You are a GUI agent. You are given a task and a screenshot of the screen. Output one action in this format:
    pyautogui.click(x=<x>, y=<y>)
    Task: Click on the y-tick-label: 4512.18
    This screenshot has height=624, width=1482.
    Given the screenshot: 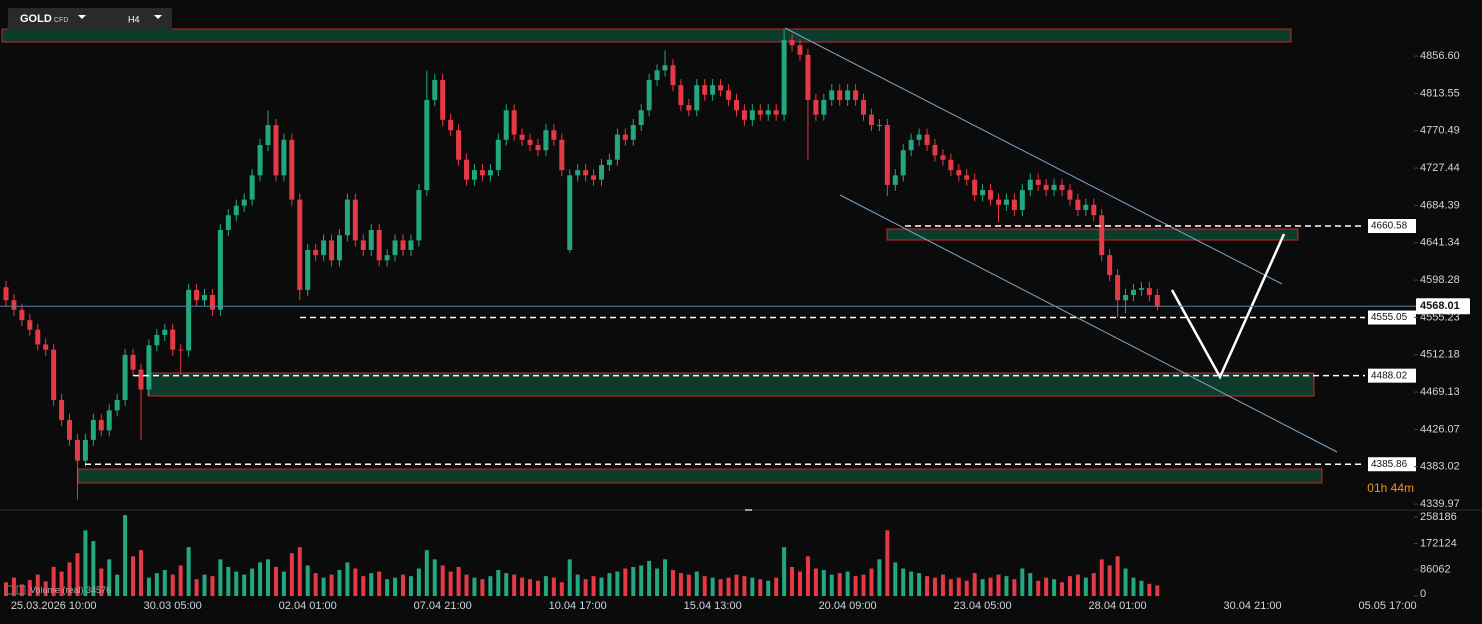 What is the action you would take?
    pyautogui.click(x=1440, y=355)
    